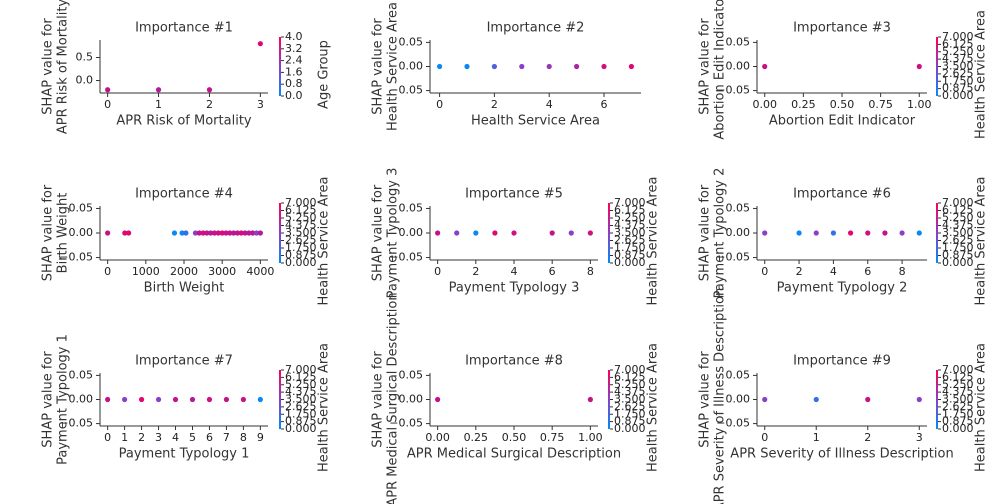 This screenshot has height=504, width=1008. I want to click on x-tick-label: 0.50, so click(842, 104).